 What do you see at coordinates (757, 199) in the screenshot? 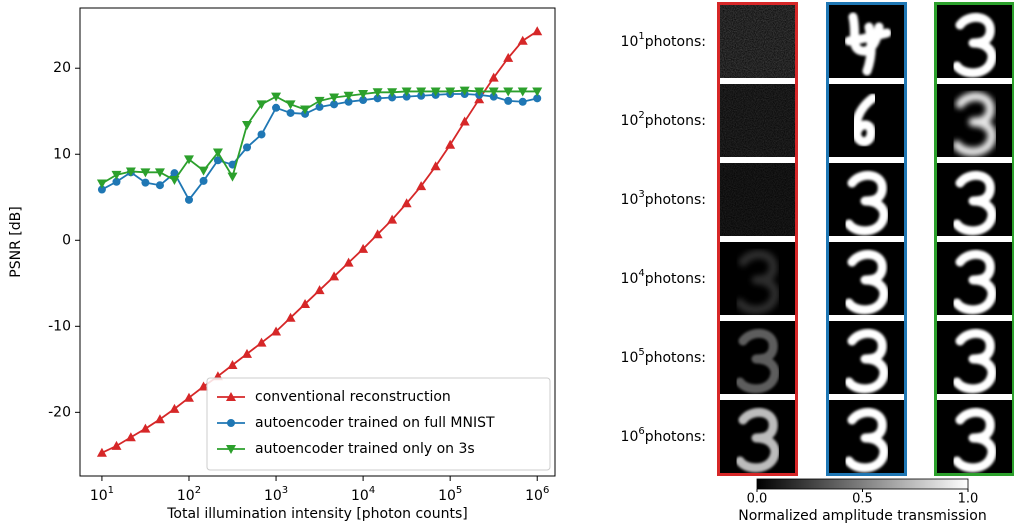
I see `noise` at bounding box center [757, 199].